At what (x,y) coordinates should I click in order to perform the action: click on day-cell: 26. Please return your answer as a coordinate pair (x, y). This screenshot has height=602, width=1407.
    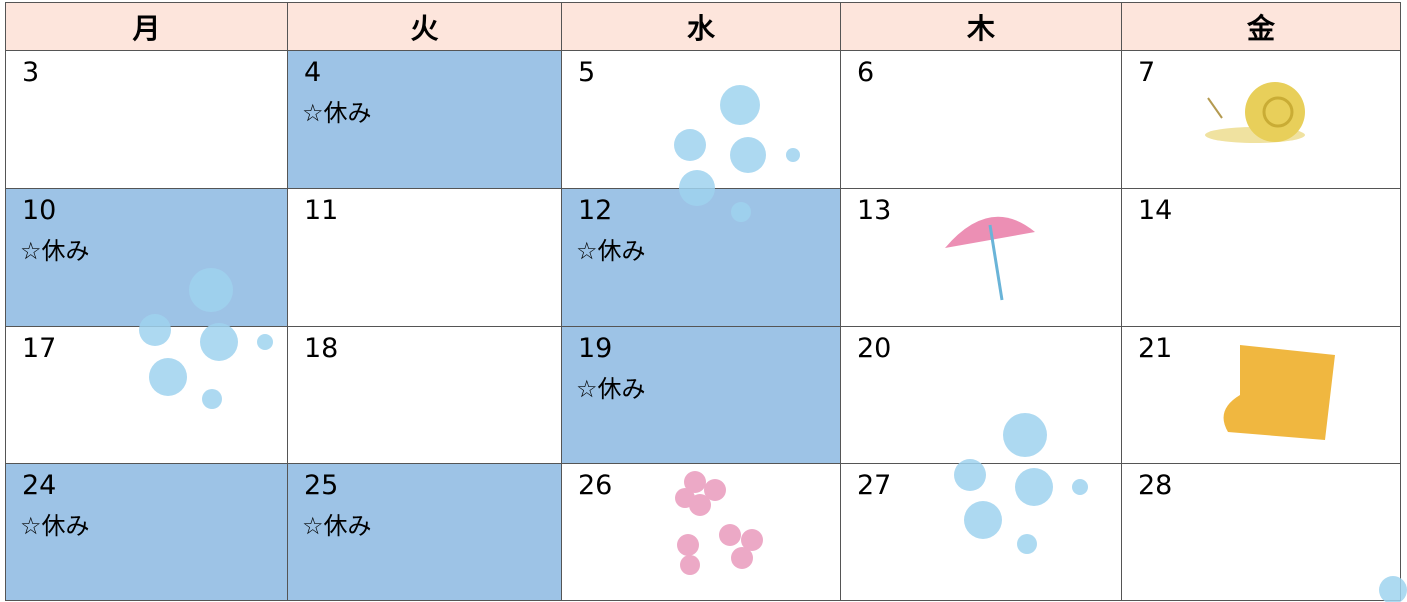
    Looking at the image, I should click on (701, 532).